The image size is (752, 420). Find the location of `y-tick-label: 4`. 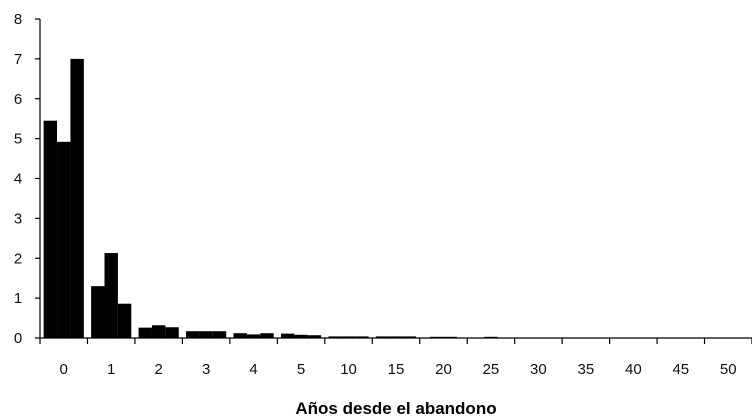

y-tick-label: 4 is located at coordinates (18, 179).